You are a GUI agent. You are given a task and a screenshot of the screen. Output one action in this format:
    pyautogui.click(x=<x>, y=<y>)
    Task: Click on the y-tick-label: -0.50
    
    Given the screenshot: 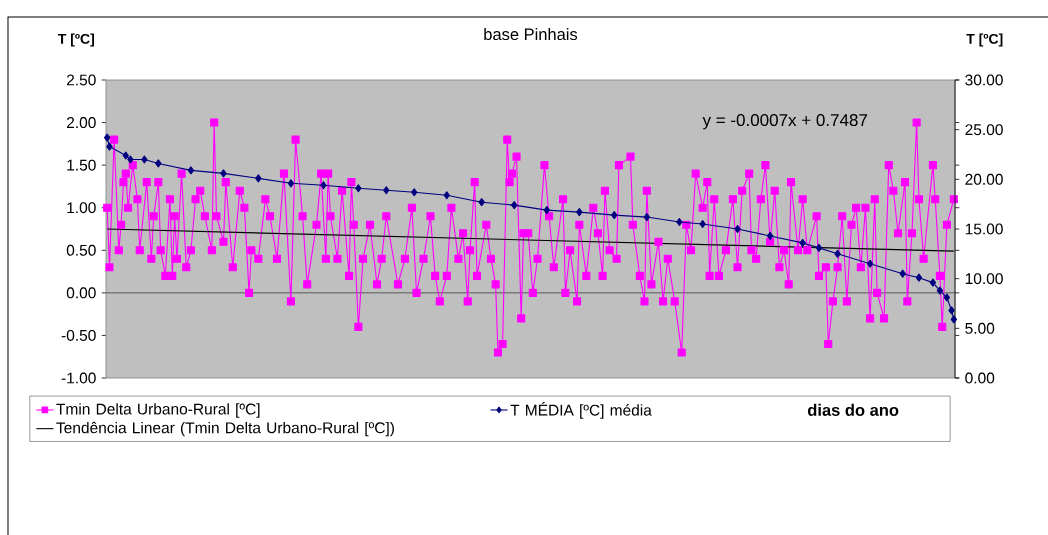 What is the action you would take?
    pyautogui.click(x=78, y=335)
    